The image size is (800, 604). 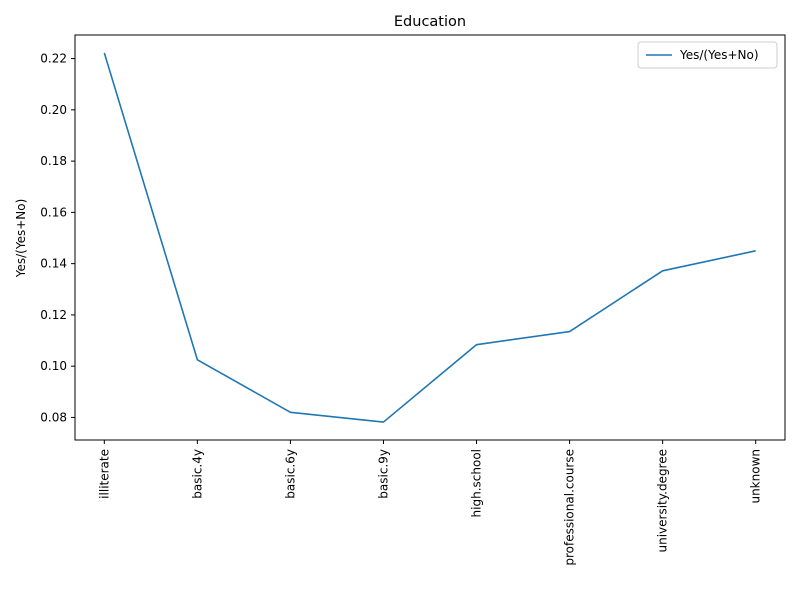 What do you see at coordinates (290, 474) in the screenshot?
I see `x-tick-label: basic.6y` at bounding box center [290, 474].